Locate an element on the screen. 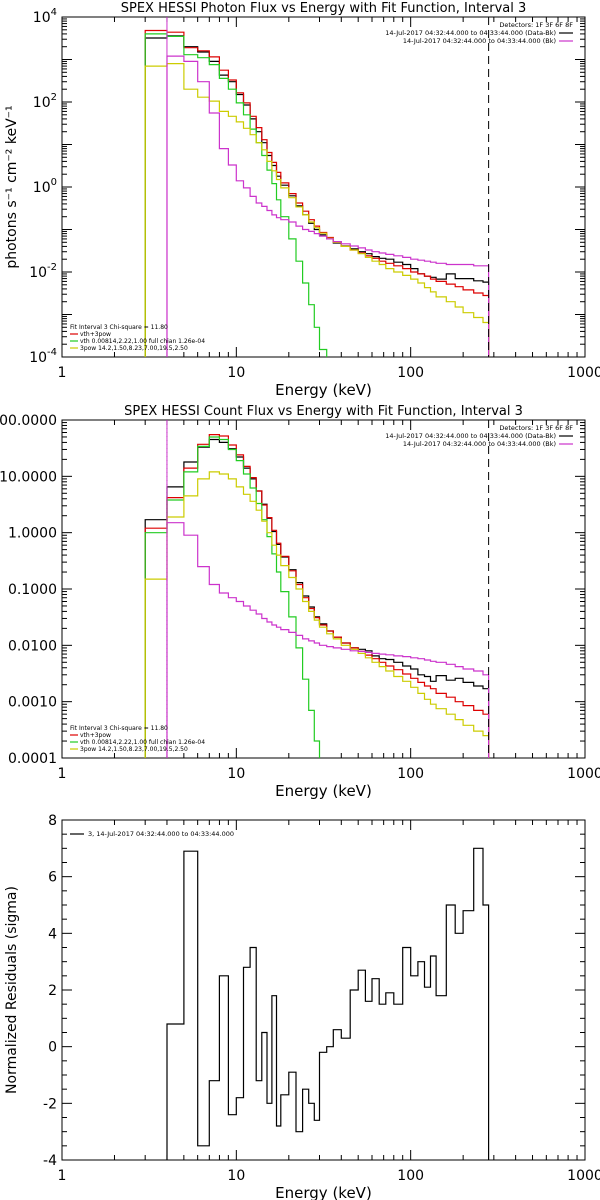  y-tick-label: -4 is located at coordinates (50, 1161).